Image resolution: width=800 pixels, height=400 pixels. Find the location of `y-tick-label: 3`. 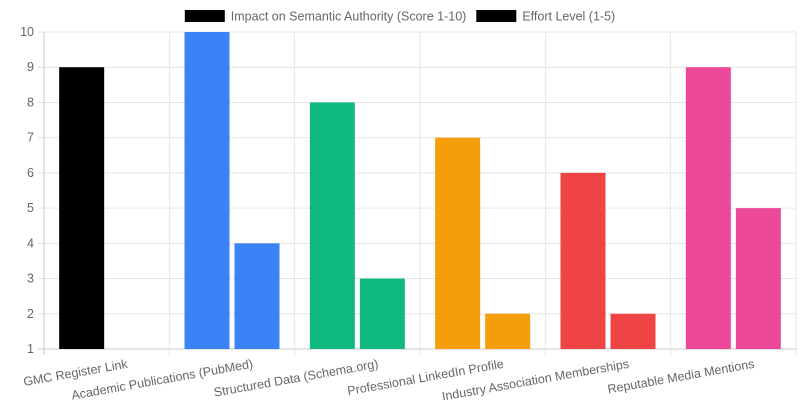

y-tick-label: 3 is located at coordinates (30, 279).